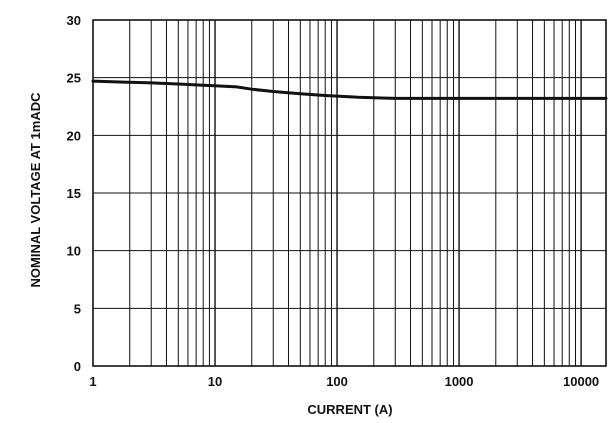  I want to click on y-tick-label: 20, so click(74, 135).